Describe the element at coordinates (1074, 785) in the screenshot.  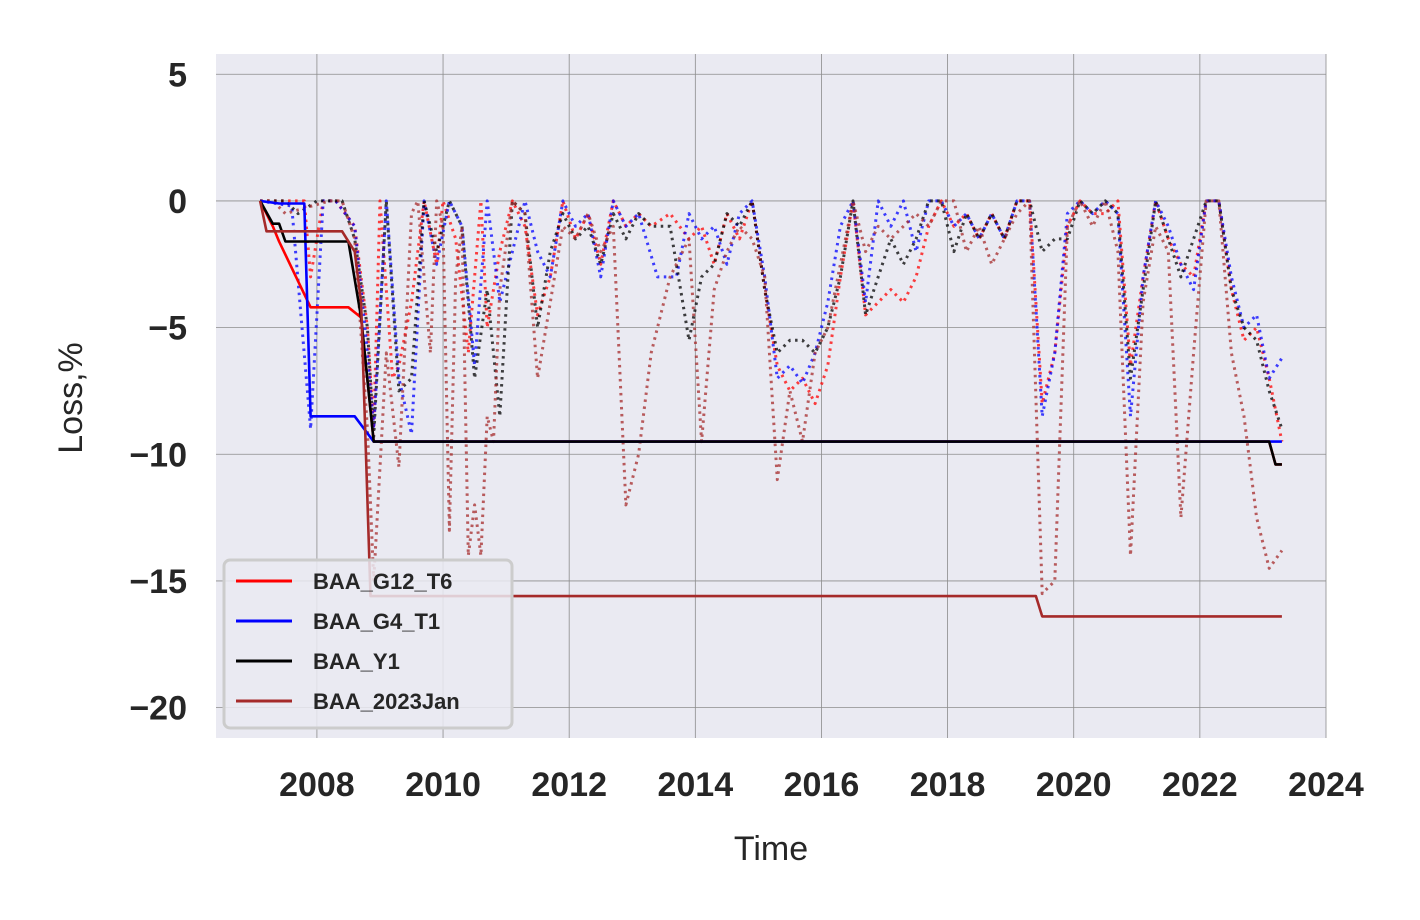
I see `x-tick-label: 2020` at that location.